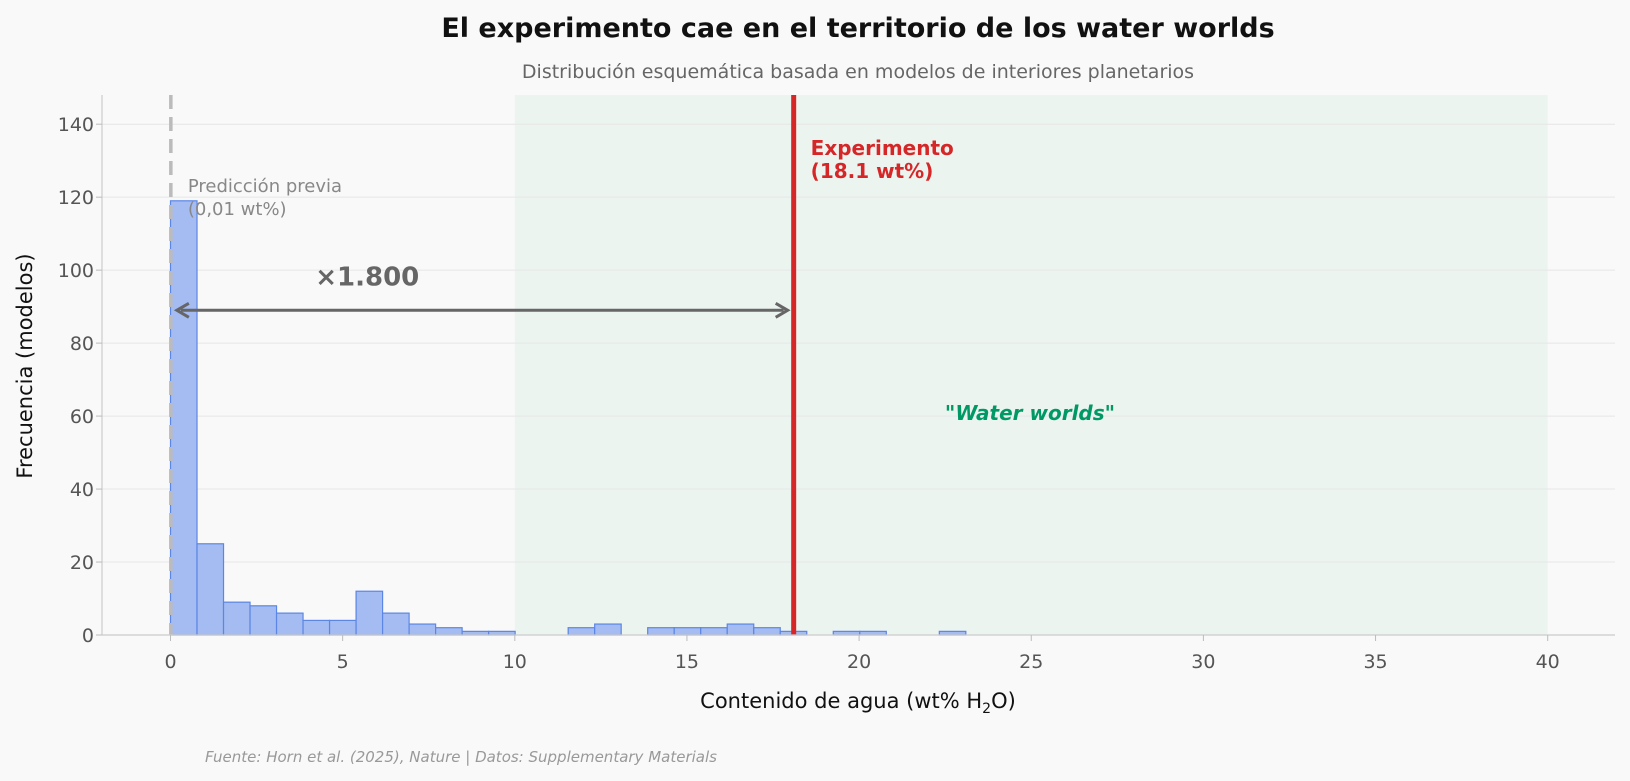 The height and width of the screenshot is (781, 1630). Describe the element at coordinates (237, 209) in the screenshot. I see `previous-prediction-value: (0,01 wt%)` at that location.